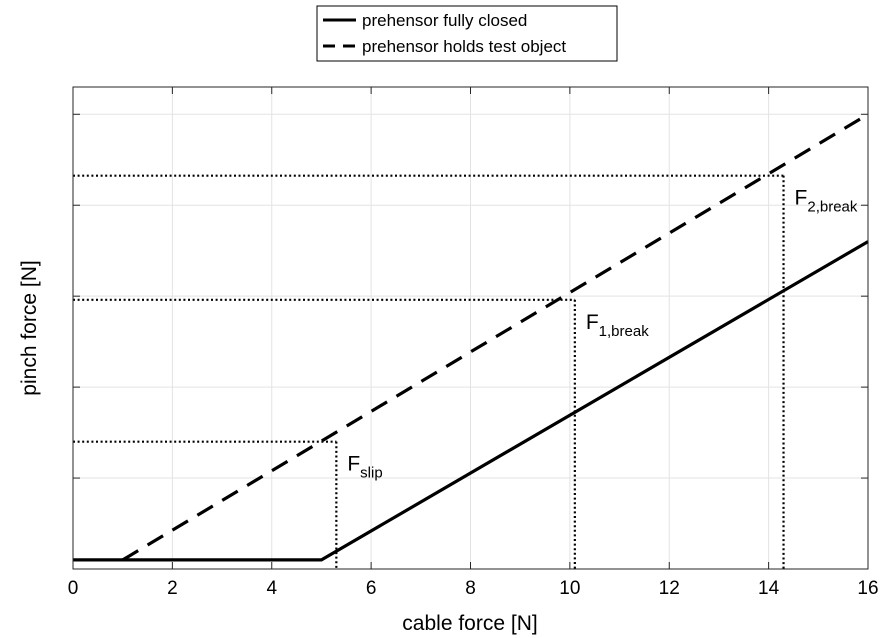 This screenshot has width=884, height=638. I want to click on reference-annotation: F2,break, so click(826, 201).